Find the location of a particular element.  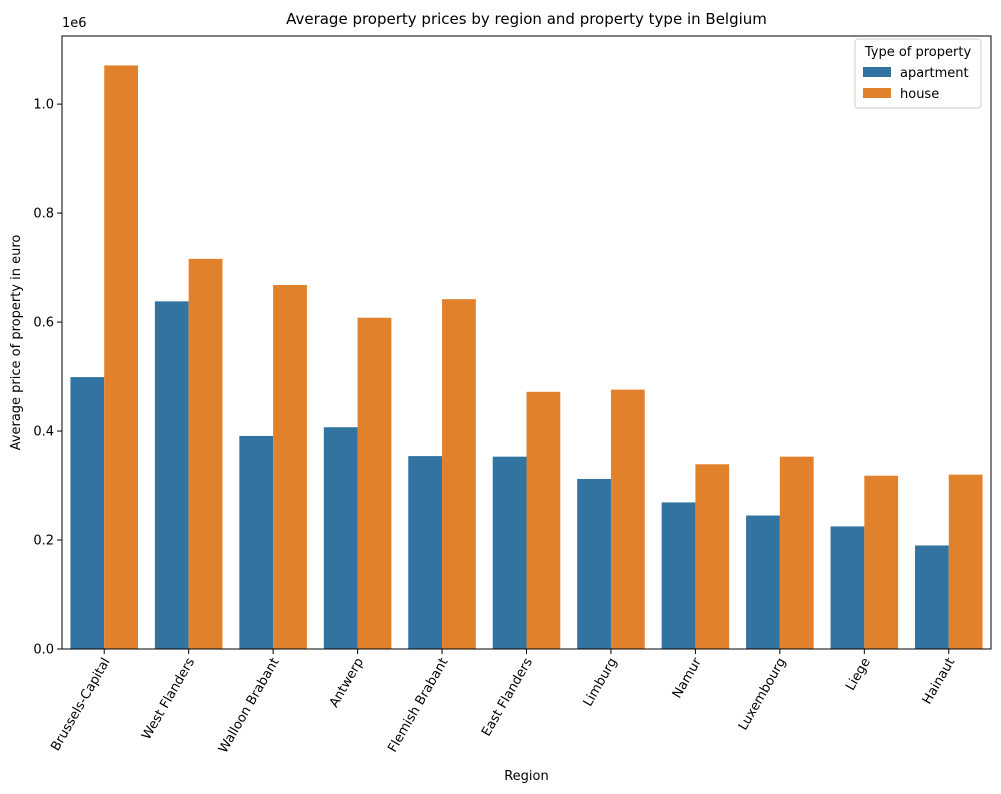

bar-apartment-walloon-brabant is located at coordinates (256, 542).